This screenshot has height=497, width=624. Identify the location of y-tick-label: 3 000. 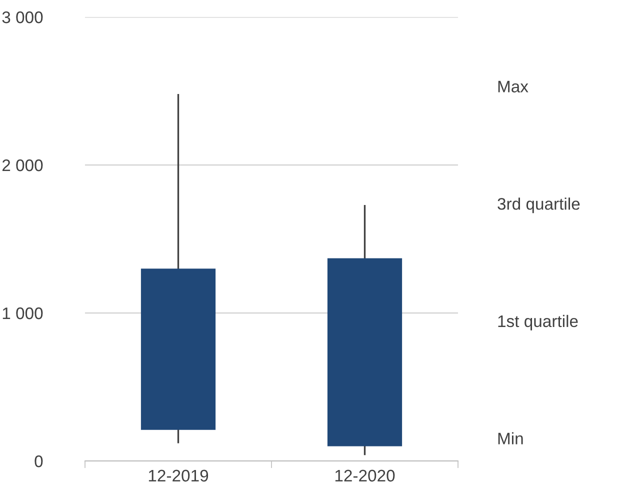
(22, 17).